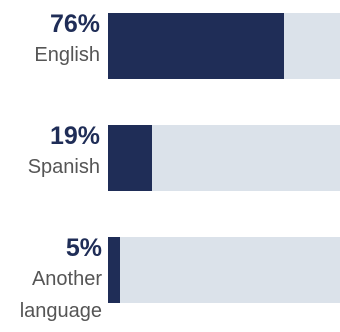 The width and height of the screenshot is (340, 332). What do you see at coordinates (224, 158) in the screenshot?
I see `bar-track-spanish` at bounding box center [224, 158].